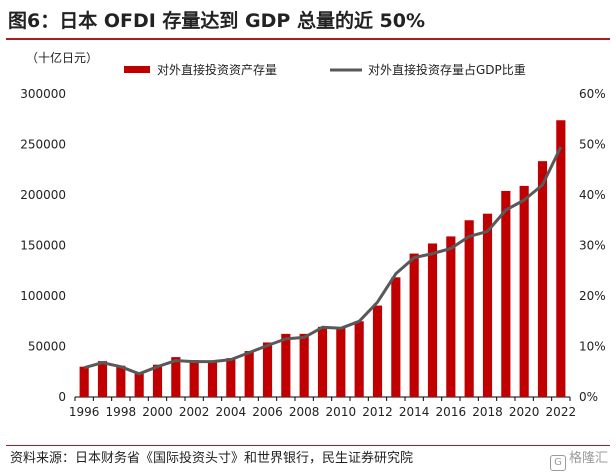 The width and height of the screenshot is (616, 472). What do you see at coordinates (447, 69) in the screenshot?
I see `legend-line-label: 对外直接投资存量占GDP比重` at bounding box center [447, 69].